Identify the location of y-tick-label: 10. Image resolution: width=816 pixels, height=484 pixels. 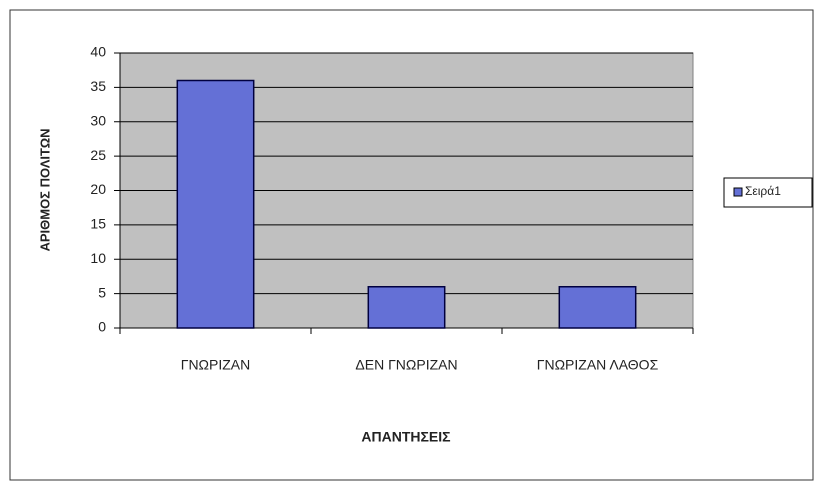
(98, 258).